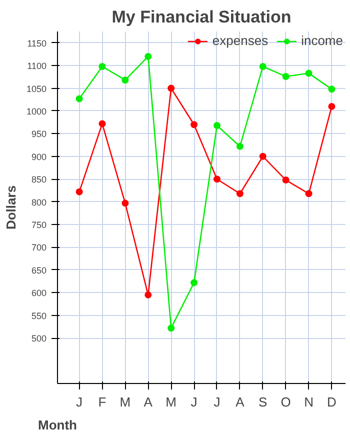 The height and width of the screenshot is (435, 350). What do you see at coordinates (39, 315) in the screenshot?
I see `y-tick-label: 550` at bounding box center [39, 315].